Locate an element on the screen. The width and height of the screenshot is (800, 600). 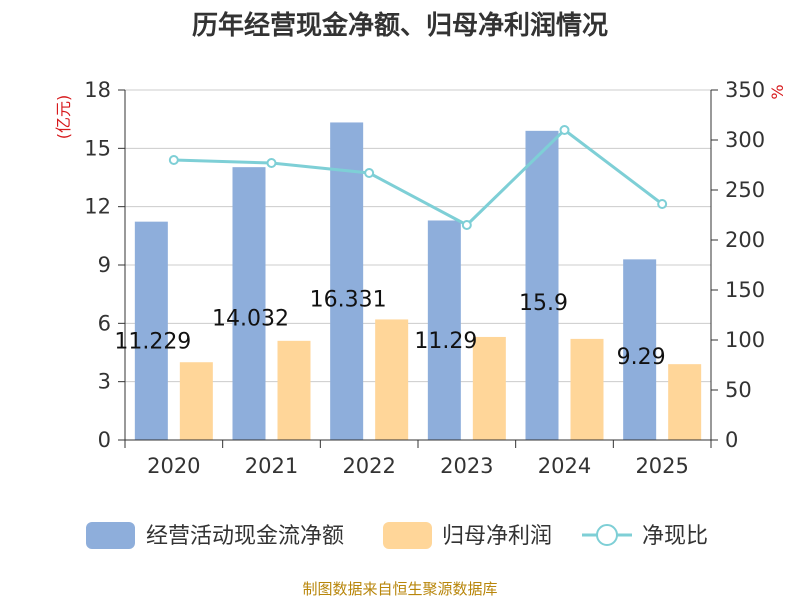
x-tick-label: 2021 is located at coordinates (271, 466).